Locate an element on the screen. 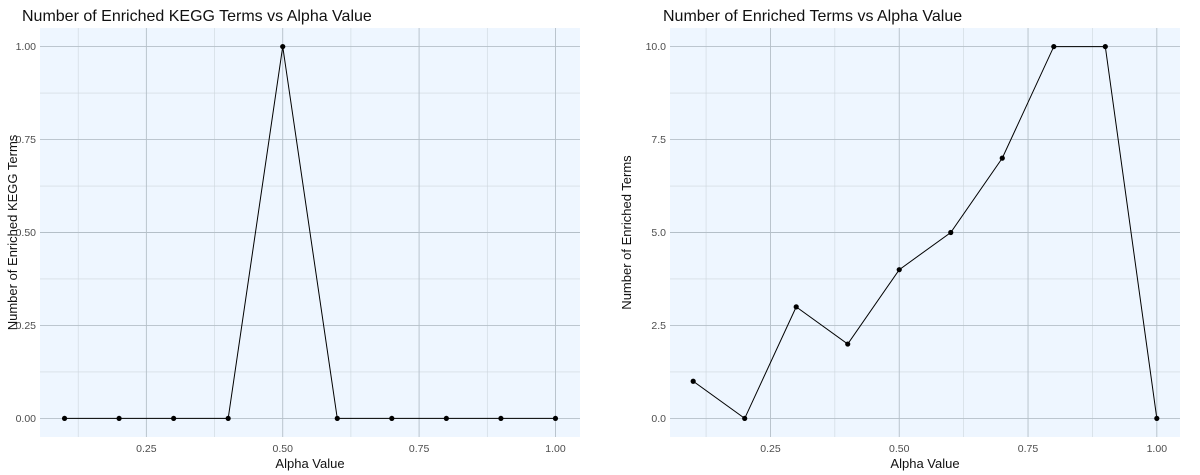  y-axis-label: Number of Enriched KEGG Terms is located at coordinates (12, 232).